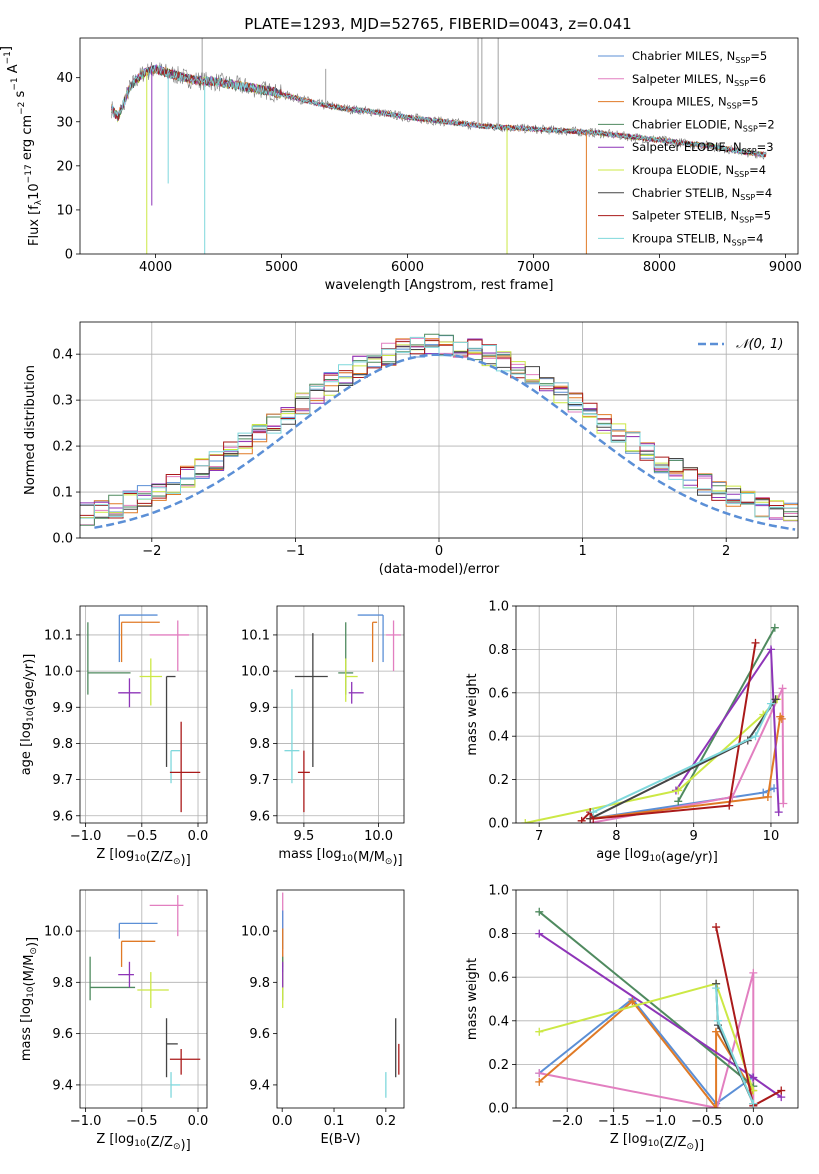  I want to click on legend-count: =2, so click(766, 124).